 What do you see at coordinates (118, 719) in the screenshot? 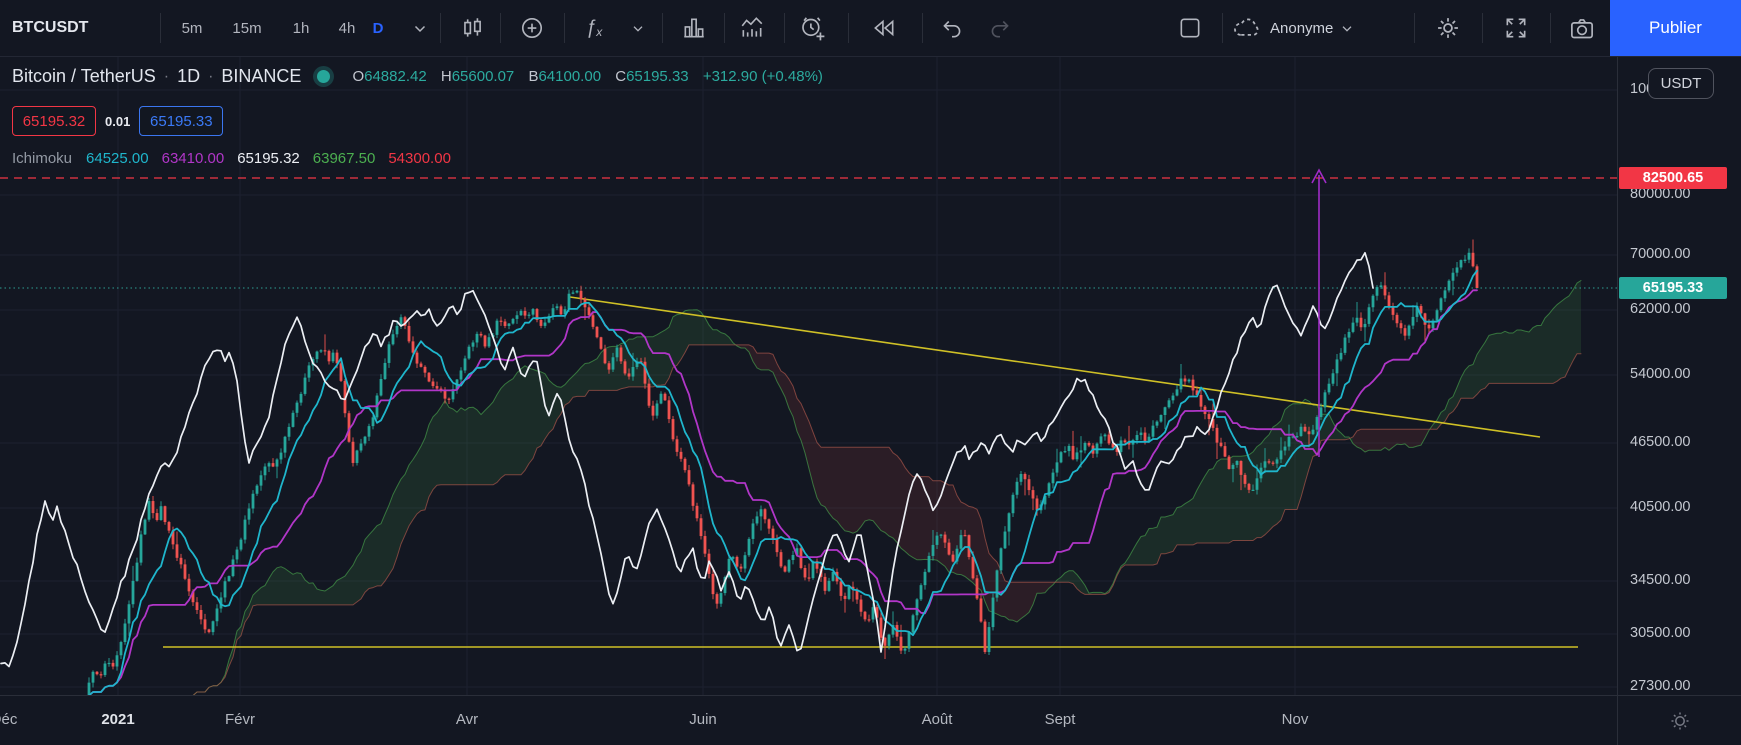
I see `time-axis-label: 2021` at bounding box center [118, 719].